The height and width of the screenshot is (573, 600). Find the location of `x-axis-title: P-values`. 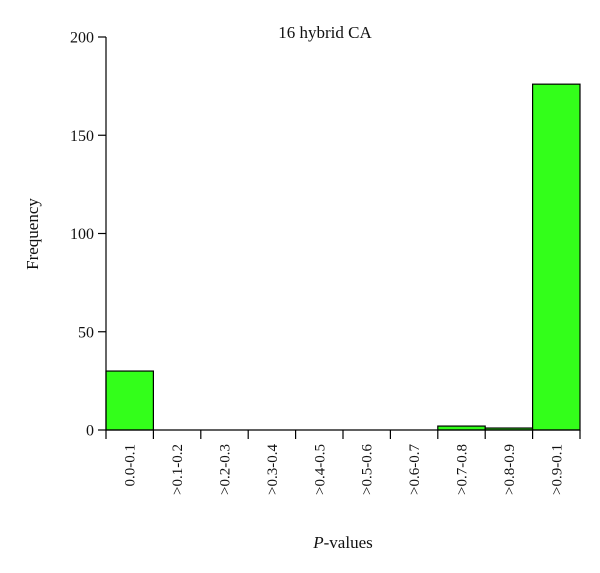

x-axis-title: P-values is located at coordinates (342, 542).